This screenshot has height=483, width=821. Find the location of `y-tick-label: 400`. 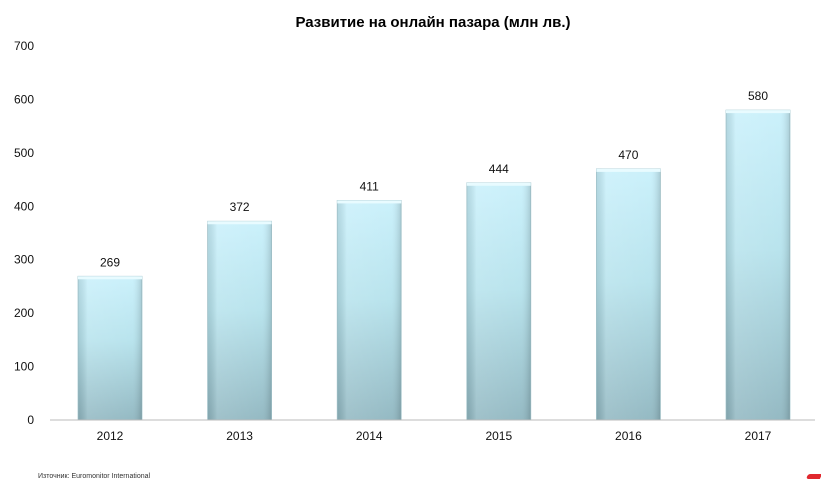

y-tick-label: 400 is located at coordinates (24, 206).